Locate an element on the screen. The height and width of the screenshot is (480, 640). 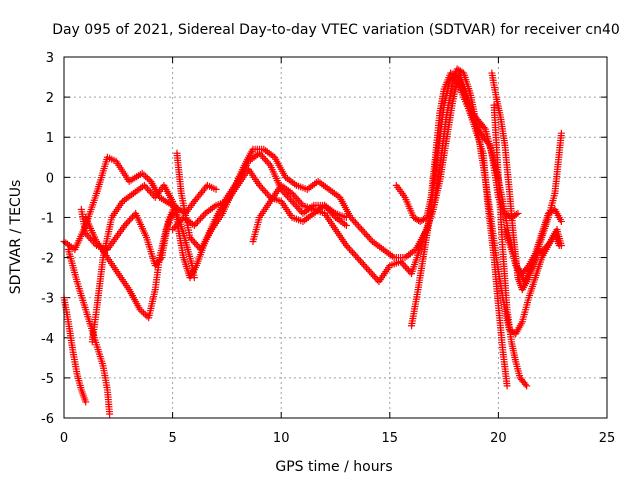
x-tick-label: 25 is located at coordinates (607, 438).